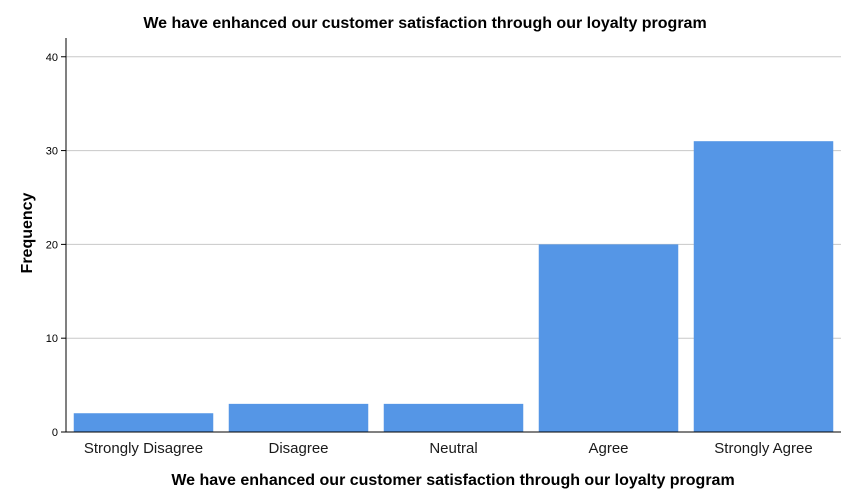 The image size is (852, 502). What do you see at coordinates (55, 433) in the screenshot?
I see `y-tick-label: 0` at bounding box center [55, 433].